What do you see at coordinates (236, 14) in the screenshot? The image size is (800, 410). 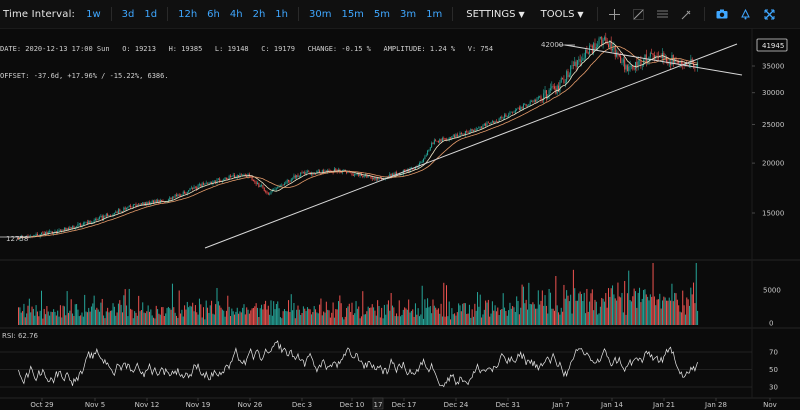 I see `interval-4h-button: 4h` at bounding box center [236, 14].